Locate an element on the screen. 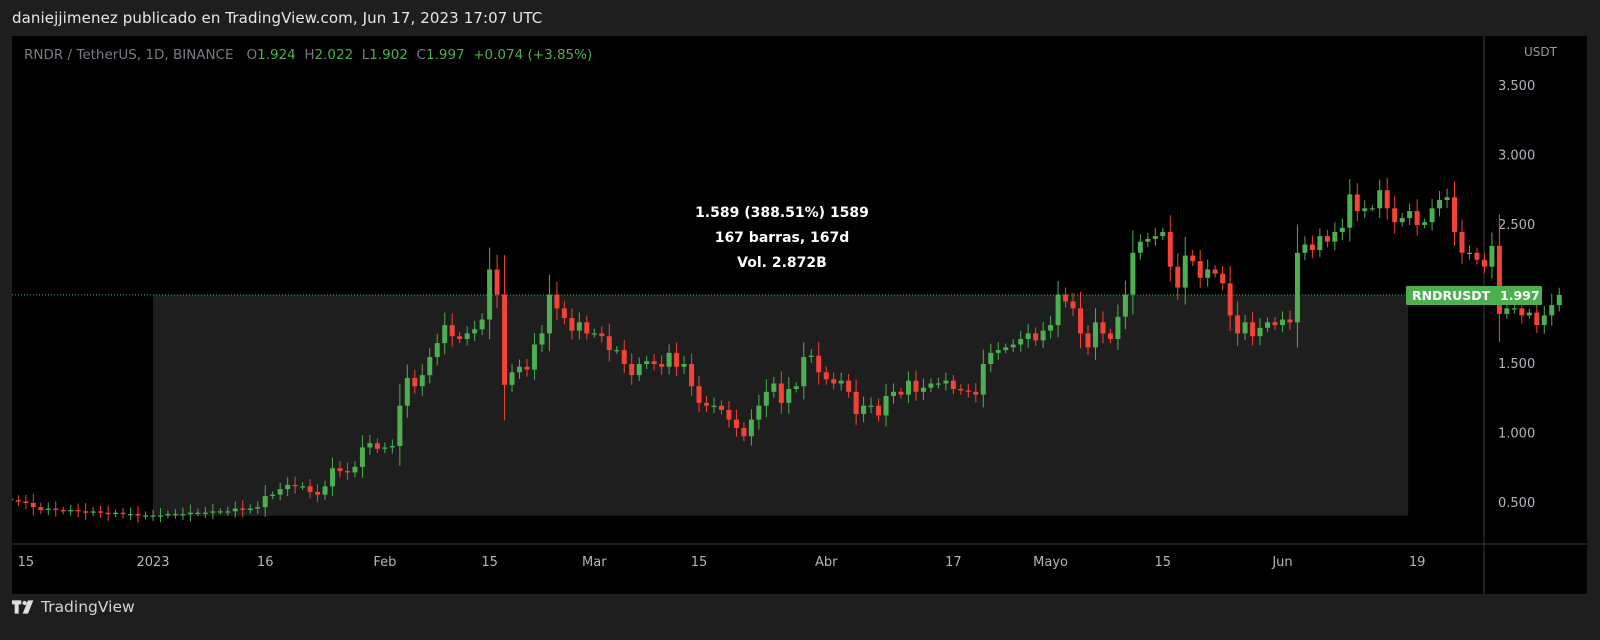 The height and width of the screenshot is (640, 1600). high-label: H is located at coordinates (309, 55).